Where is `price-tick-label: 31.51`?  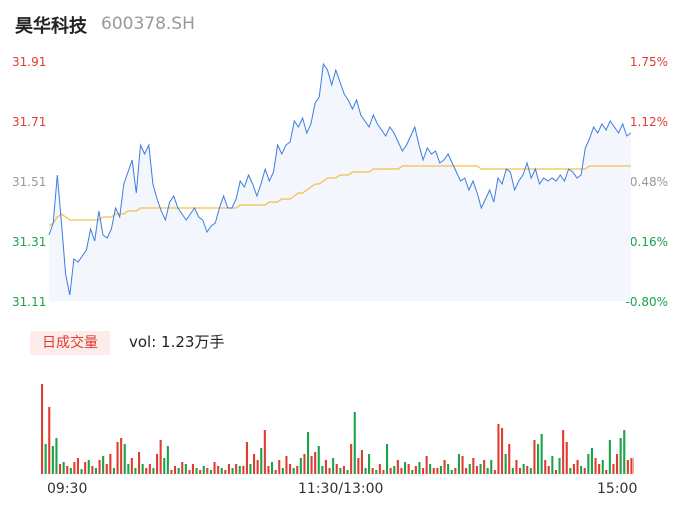 price-tick-label: 31.51 is located at coordinates (29, 182).